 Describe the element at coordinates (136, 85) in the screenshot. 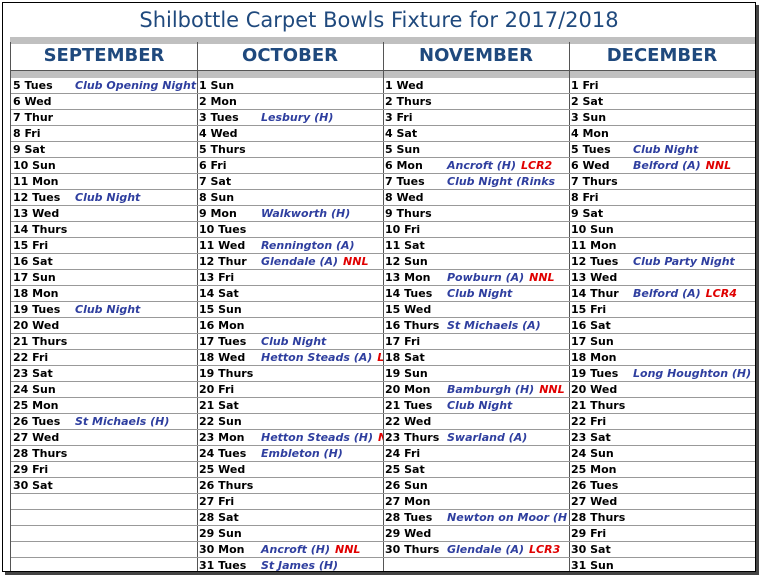

I see `event: Club Opening Night` at that location.